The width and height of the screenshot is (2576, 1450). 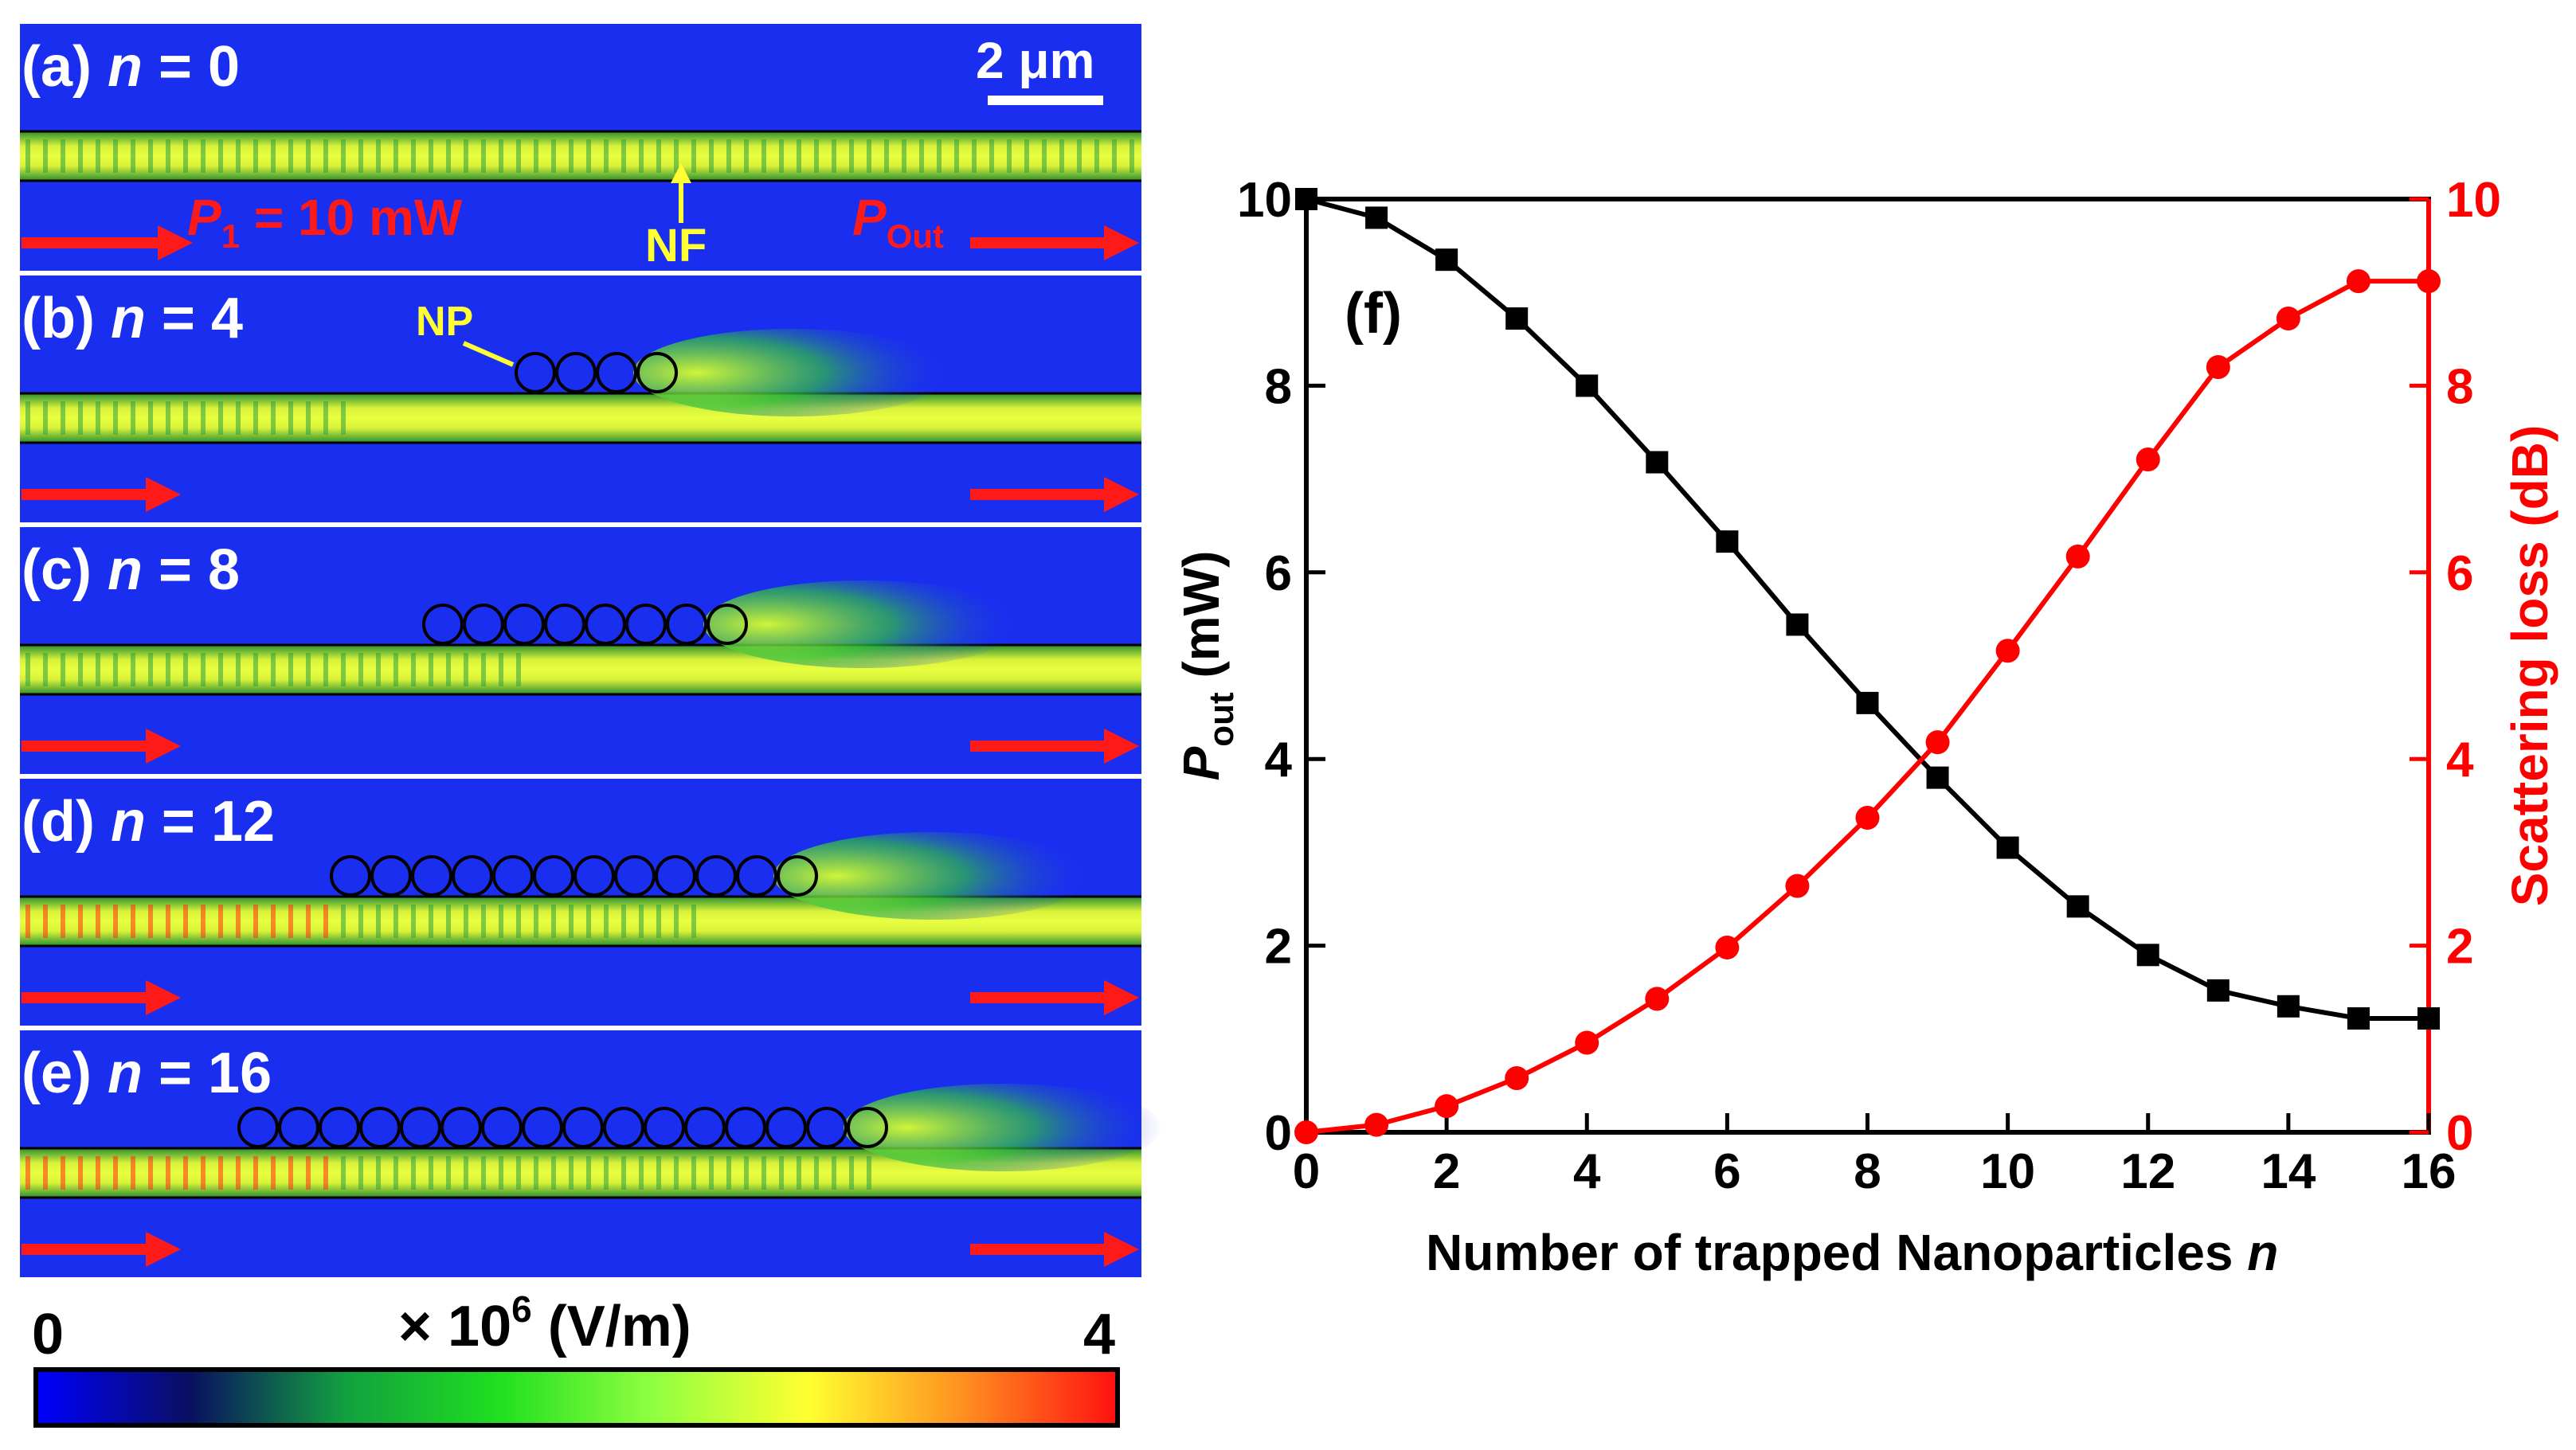 I want to click on y2-tick-label: 4, so click(x=2460, y=760).